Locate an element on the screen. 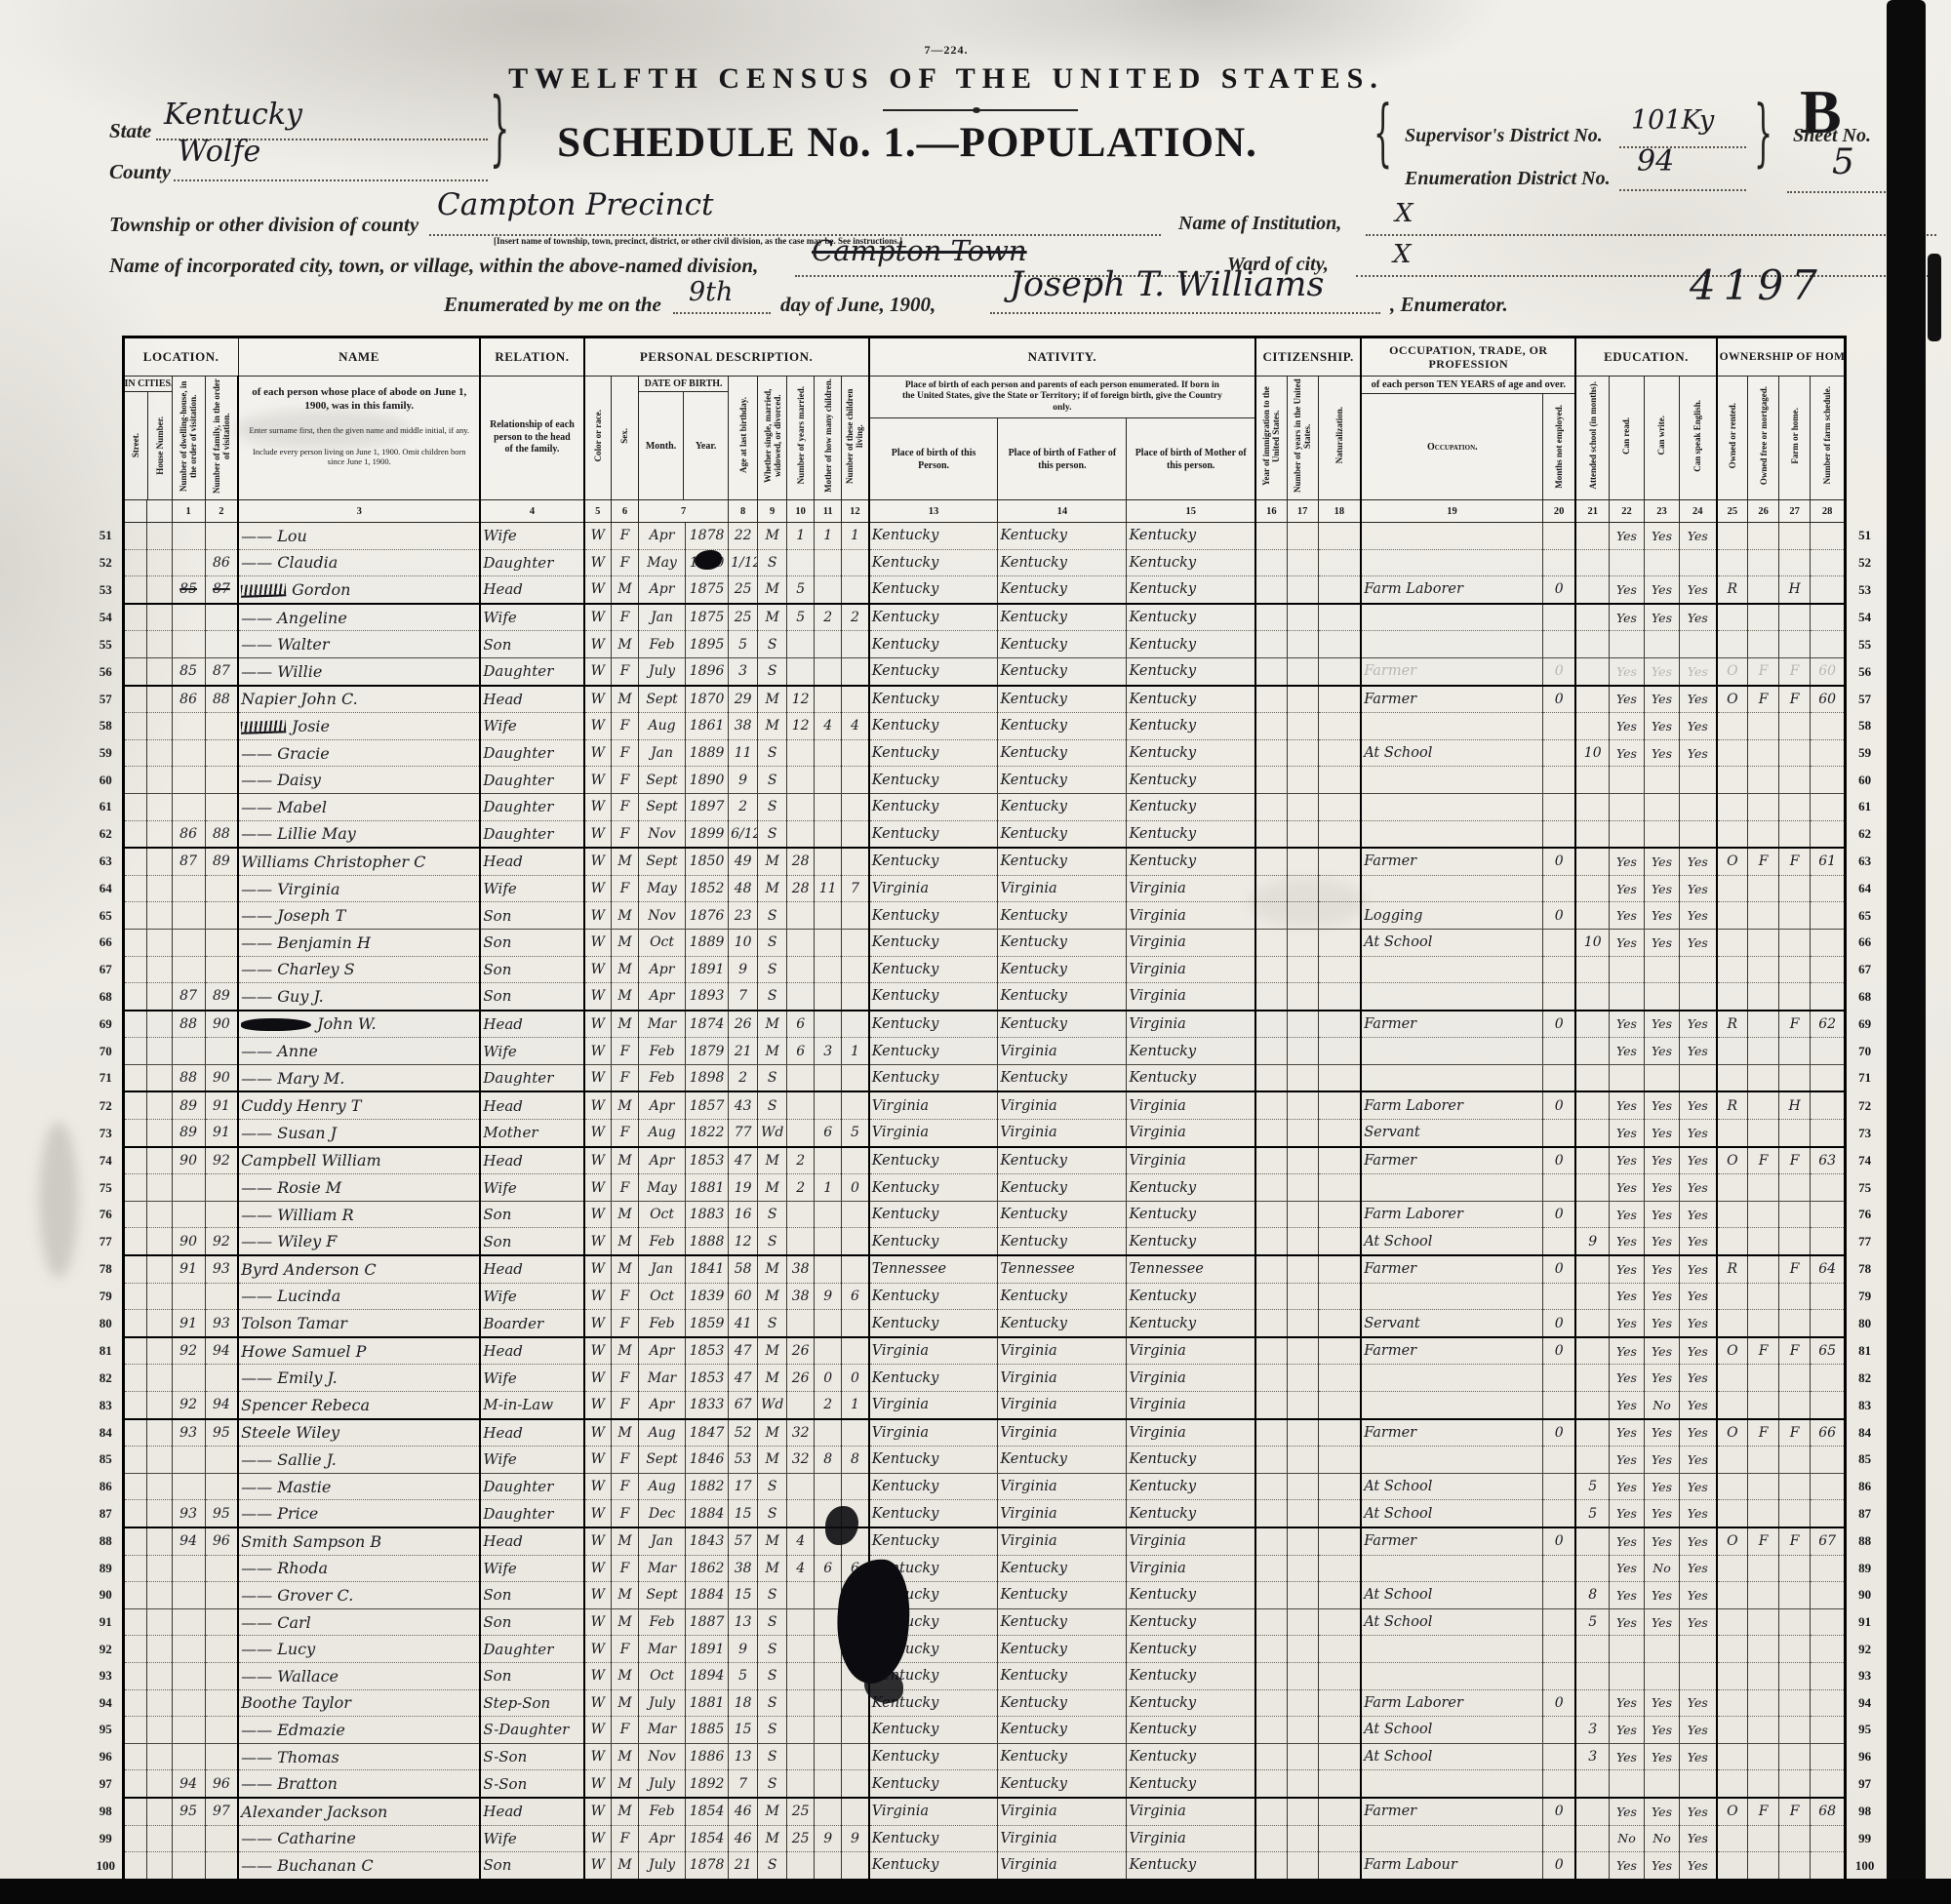 Image resolution: width=1951 pixels, height=1904 pixels. row-number: 67 is located at coordinates (1863, 969).